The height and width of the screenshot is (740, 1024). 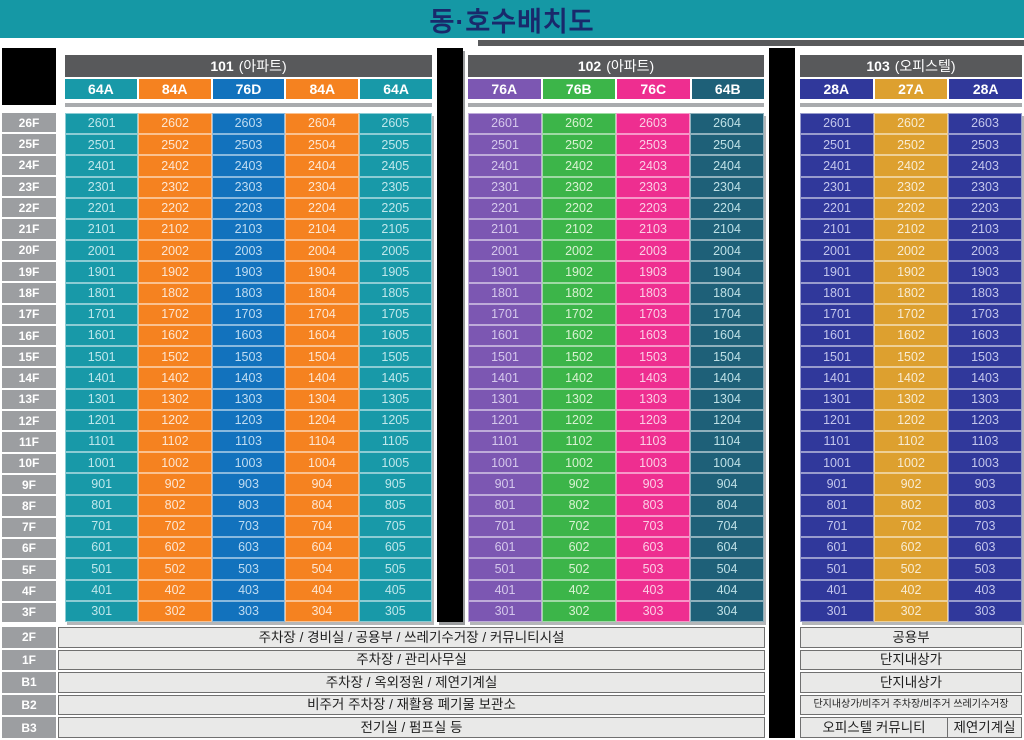 I want to click on unit-cell: 2503, so click(x=248, y=145).